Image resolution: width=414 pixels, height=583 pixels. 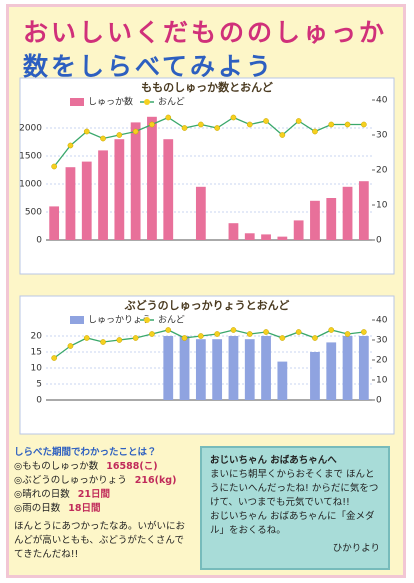 I want to click on legend-label: しゅっか数, so click(x=110, y=102).